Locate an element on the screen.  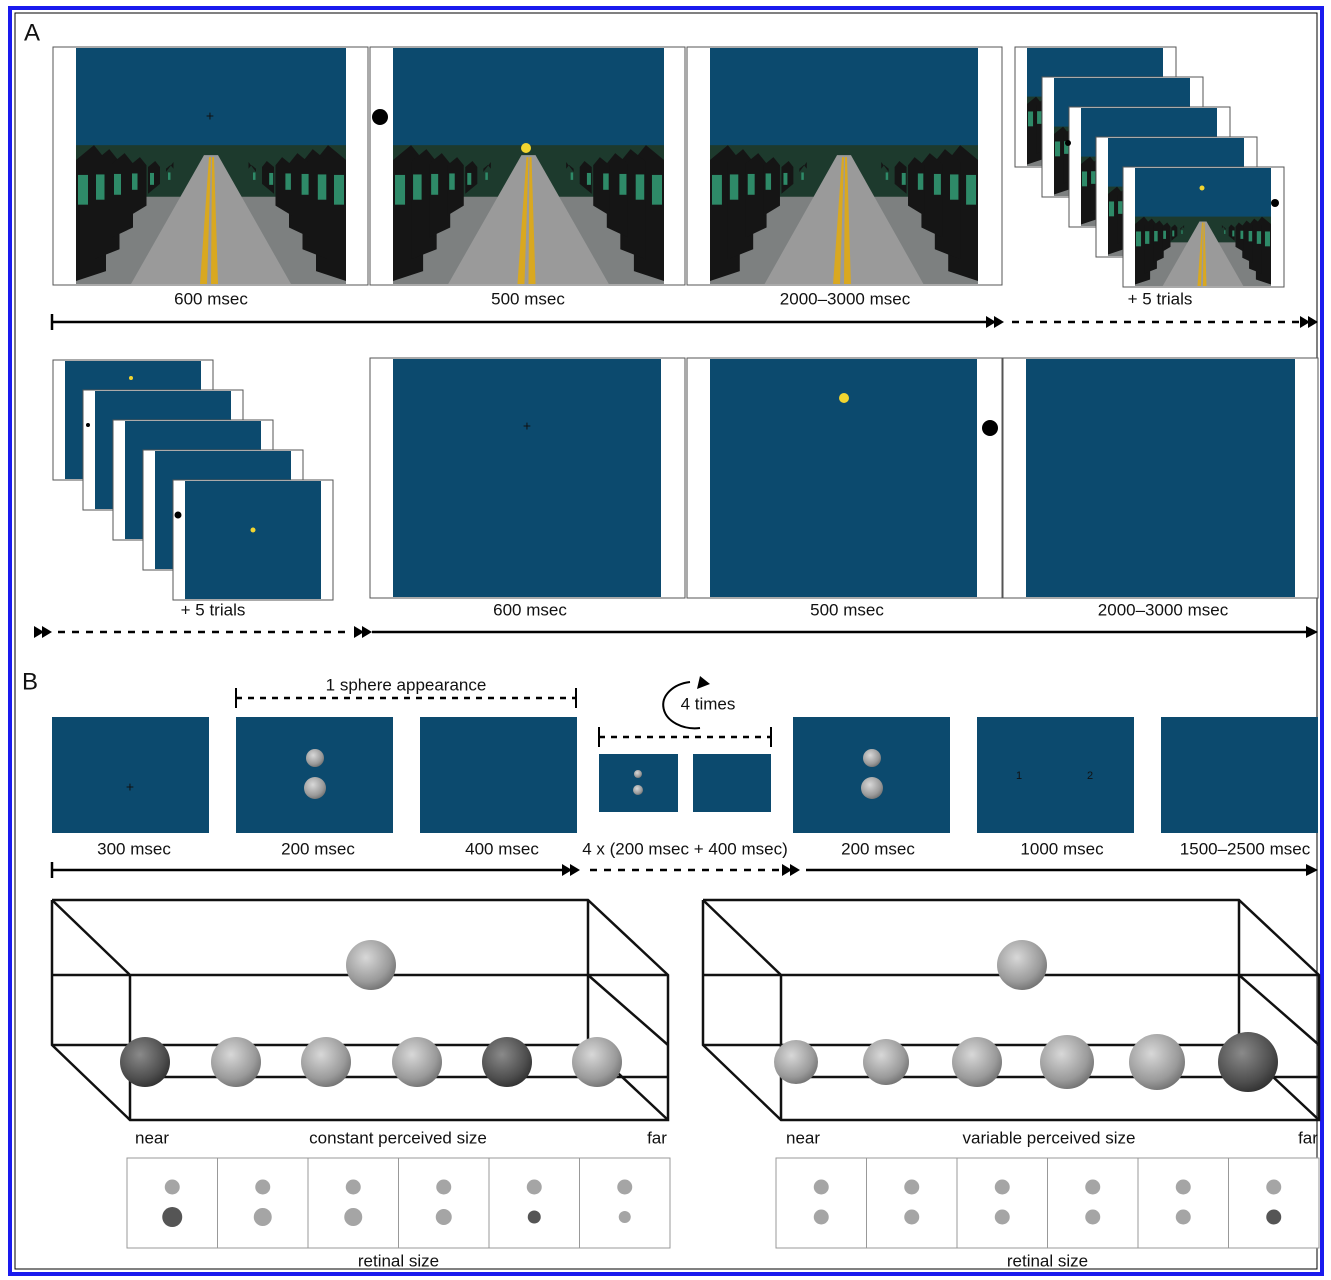
bracket-label: 1 sphere appearance is located at coordinates (406, 684).